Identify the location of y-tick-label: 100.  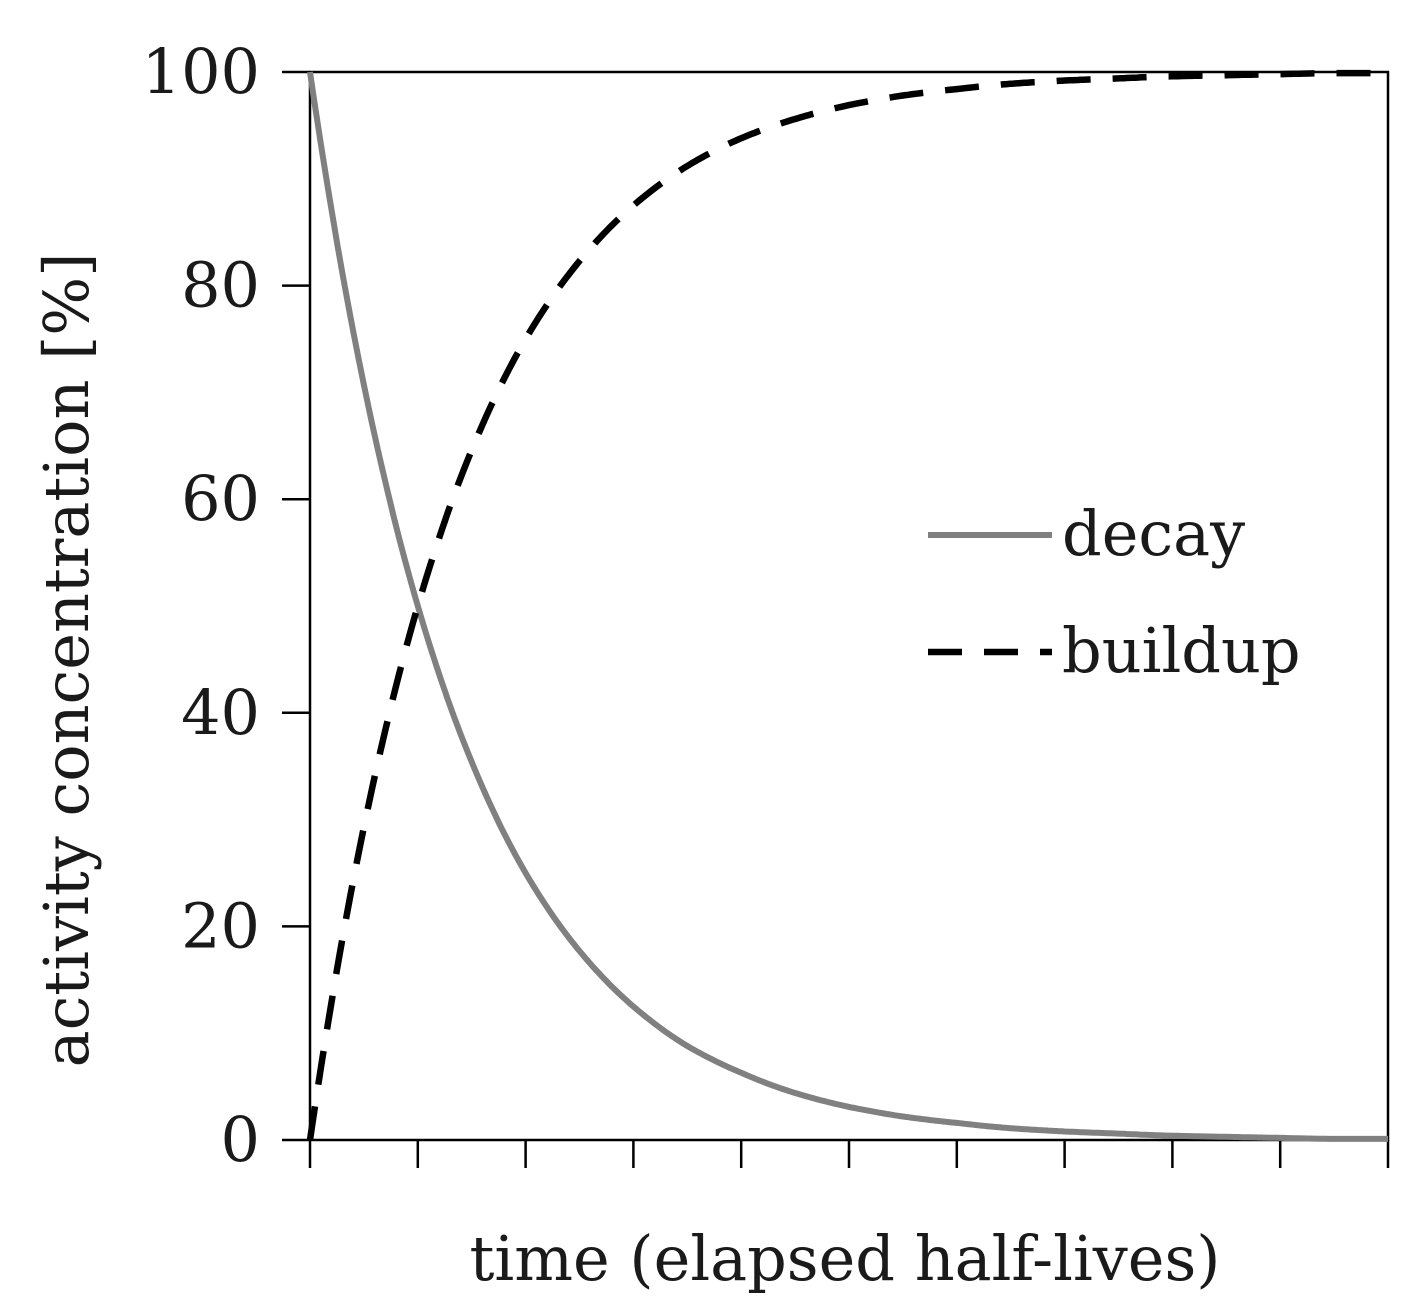
(201, 71).